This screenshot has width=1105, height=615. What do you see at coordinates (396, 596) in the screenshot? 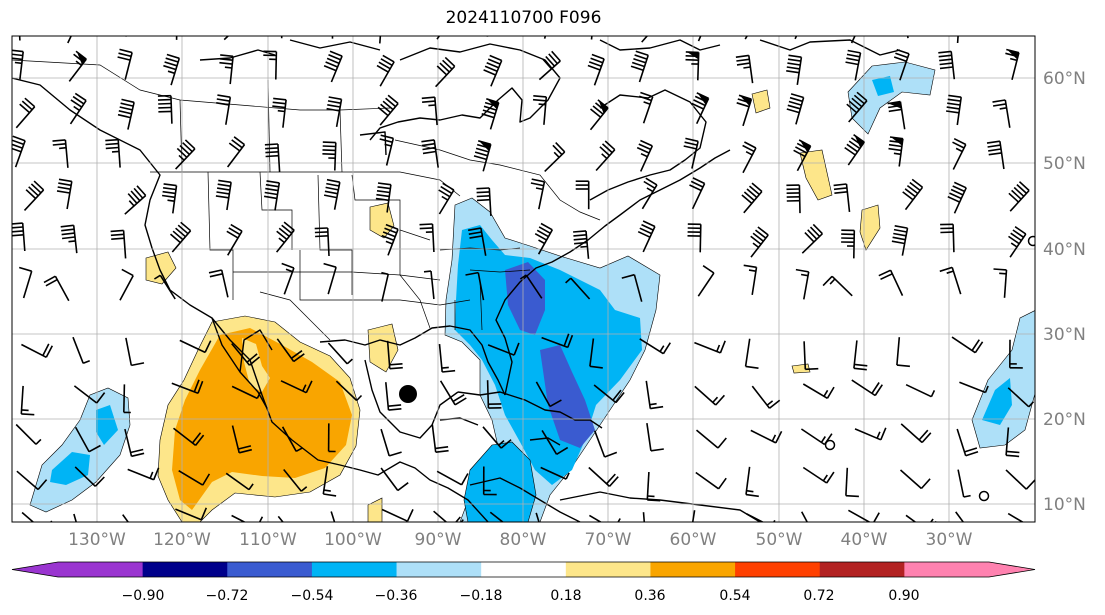
I see `colorbar-label: −0.36` at bounding box center [396, 596].